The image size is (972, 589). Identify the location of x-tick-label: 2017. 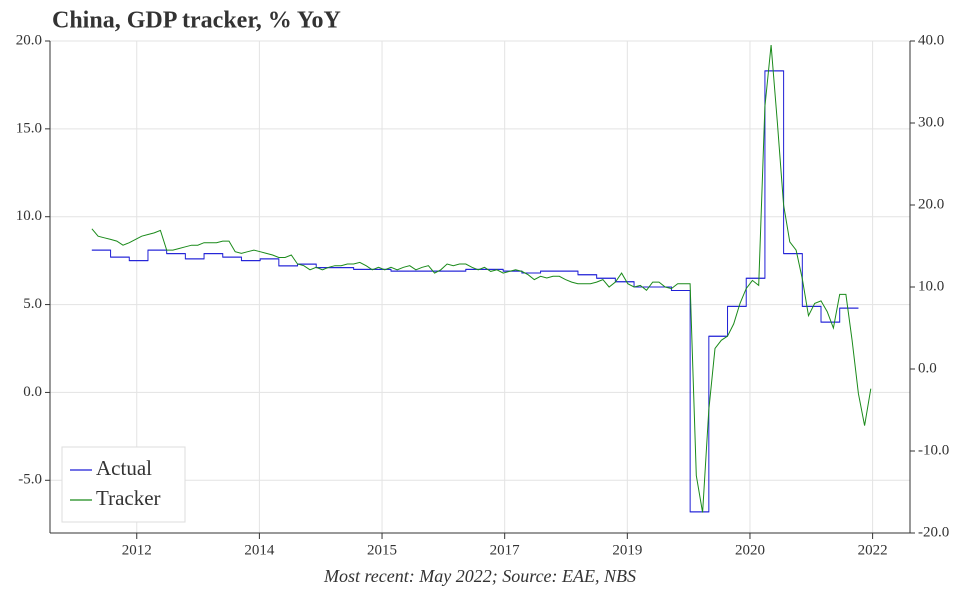
(505, 550).